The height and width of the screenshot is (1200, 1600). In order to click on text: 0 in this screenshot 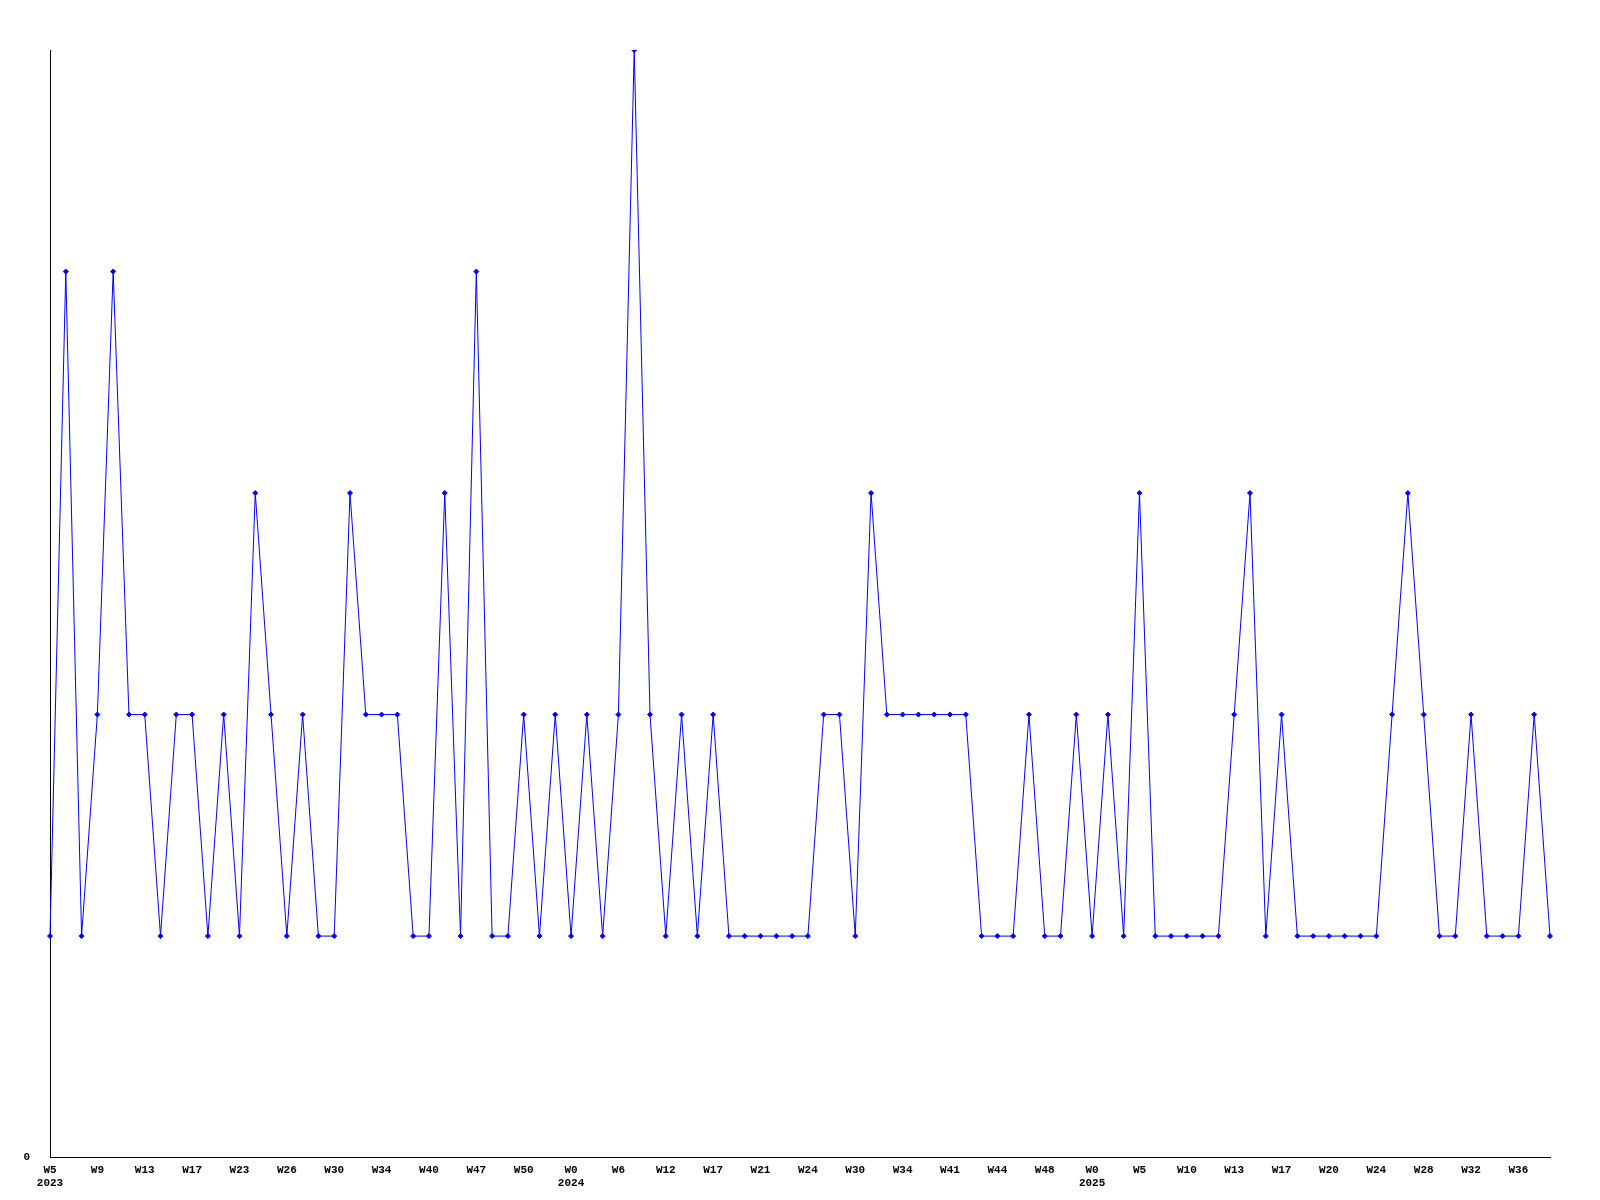, I will do `click(26, 1157)`.